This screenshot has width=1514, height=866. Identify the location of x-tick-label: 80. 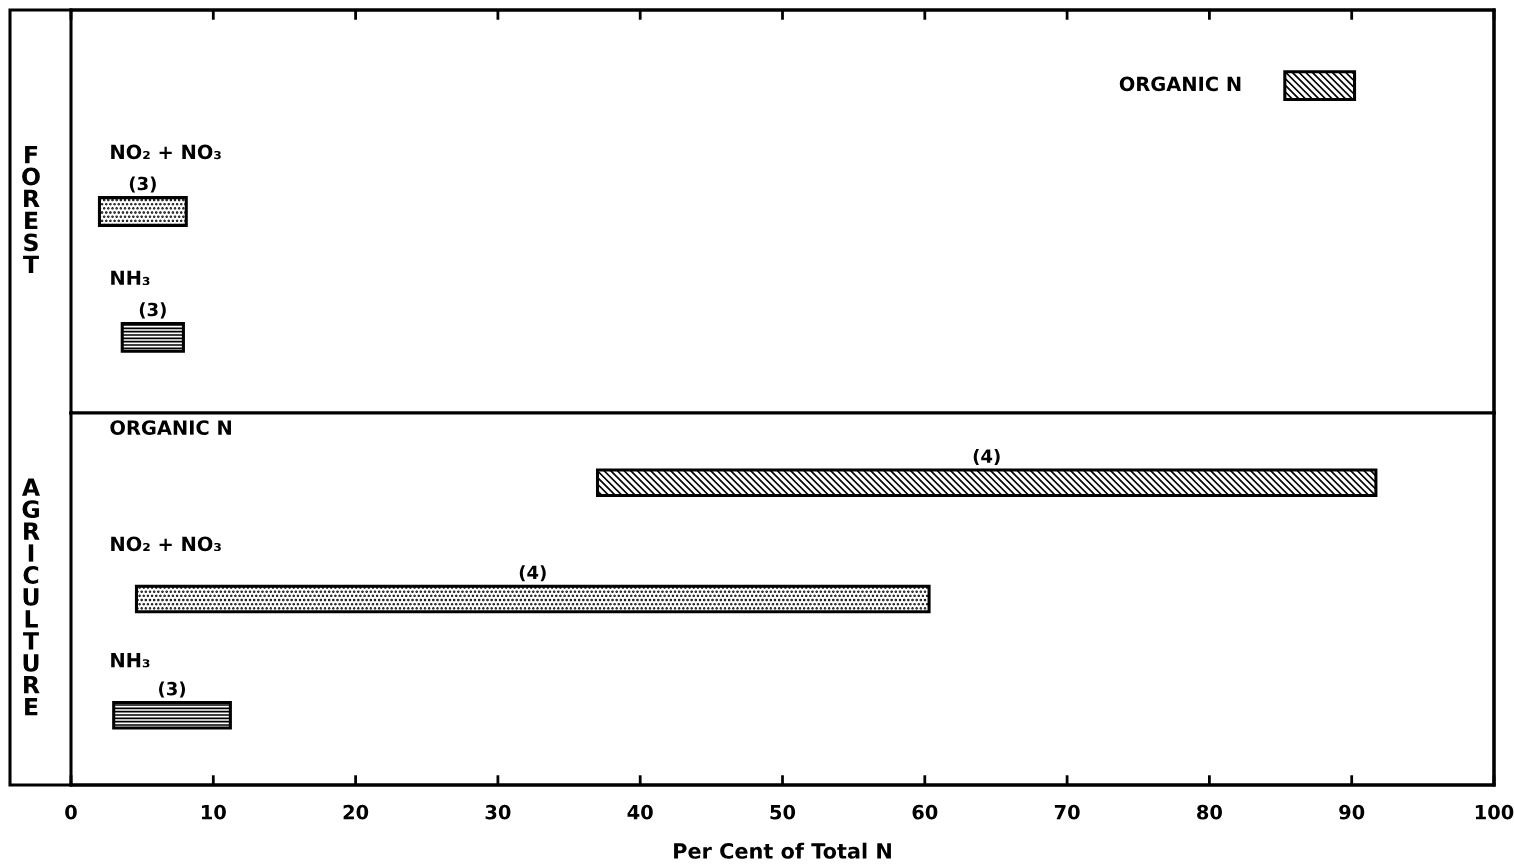
(1209, 812).